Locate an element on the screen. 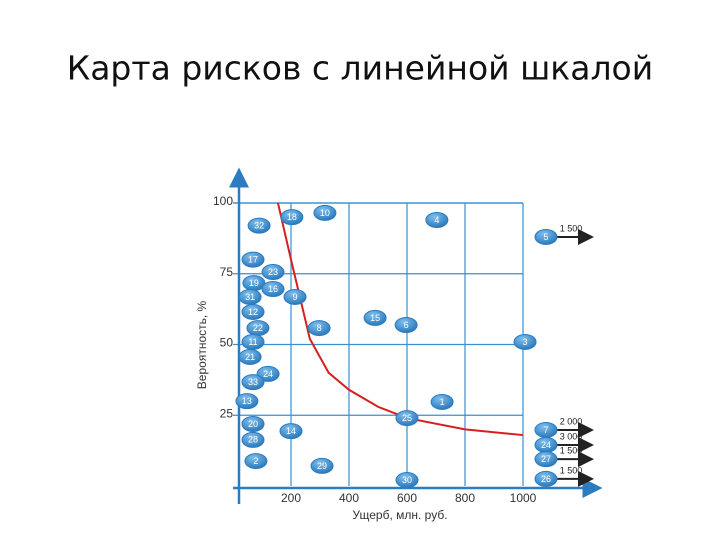  y-tick-label: 50 is located at coordinates (227, 343).